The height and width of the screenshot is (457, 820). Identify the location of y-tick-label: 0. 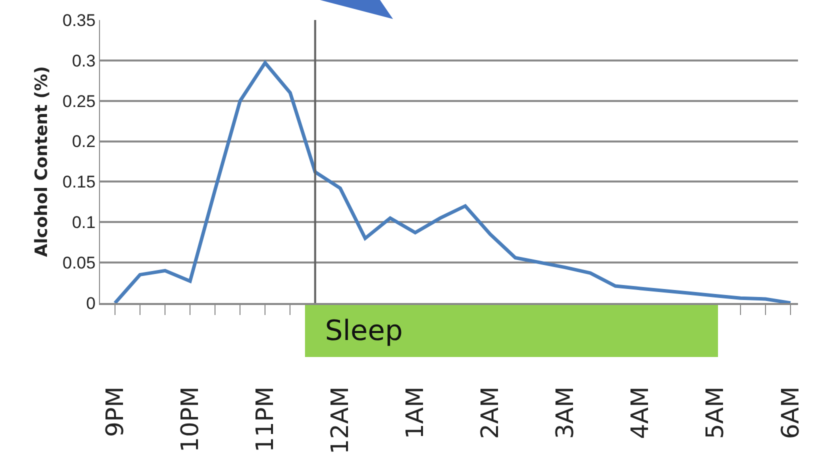
(91, 303).